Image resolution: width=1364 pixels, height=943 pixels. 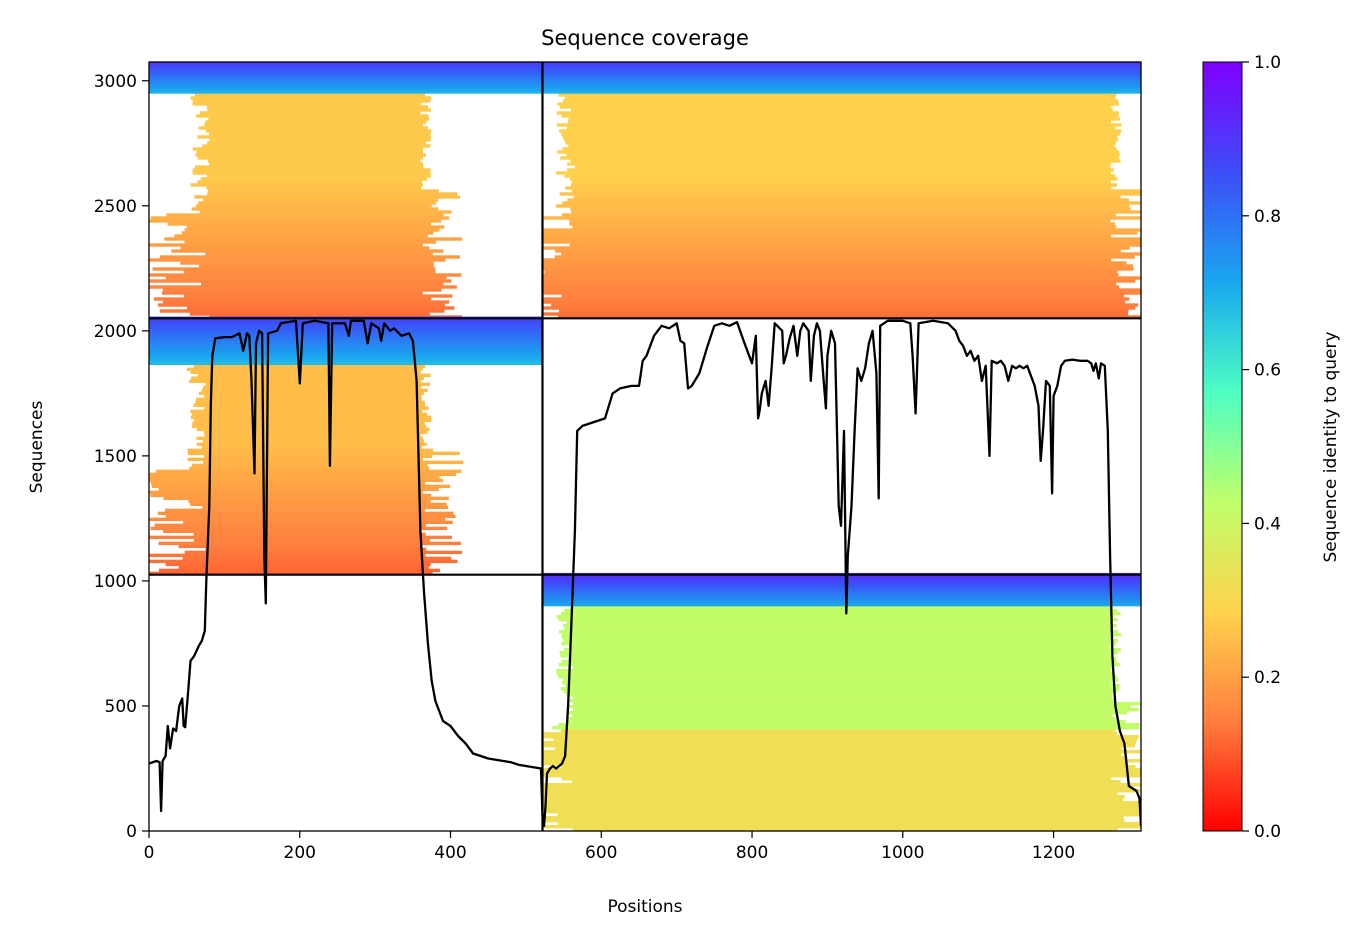 What do you see at coordinates (1053, 853) in the screenshot?
I see `x-tick-label: 1200` at bounding box center [1053, 853].